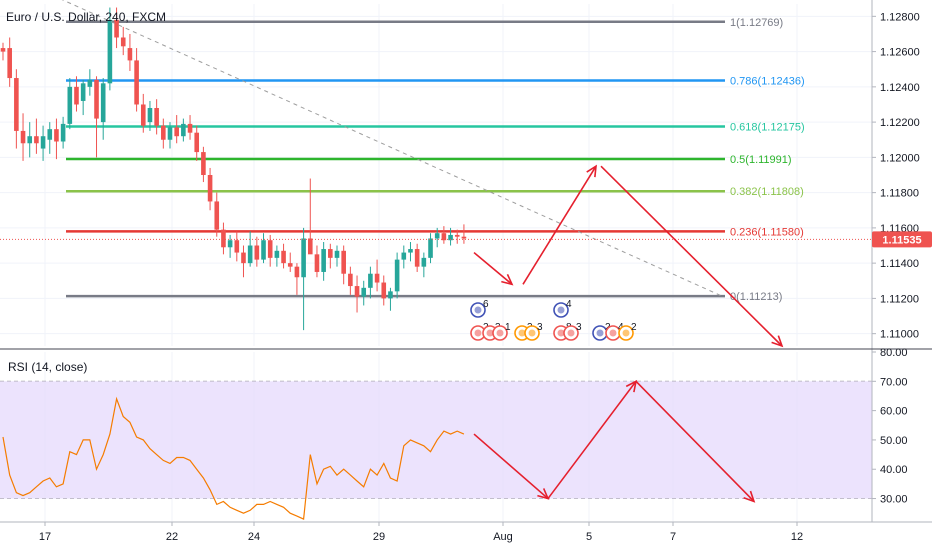  Describe the element at coordinates (767, 232) in the screenshot. I see `fib-label-5: 0.236(1.11580)` at that location.